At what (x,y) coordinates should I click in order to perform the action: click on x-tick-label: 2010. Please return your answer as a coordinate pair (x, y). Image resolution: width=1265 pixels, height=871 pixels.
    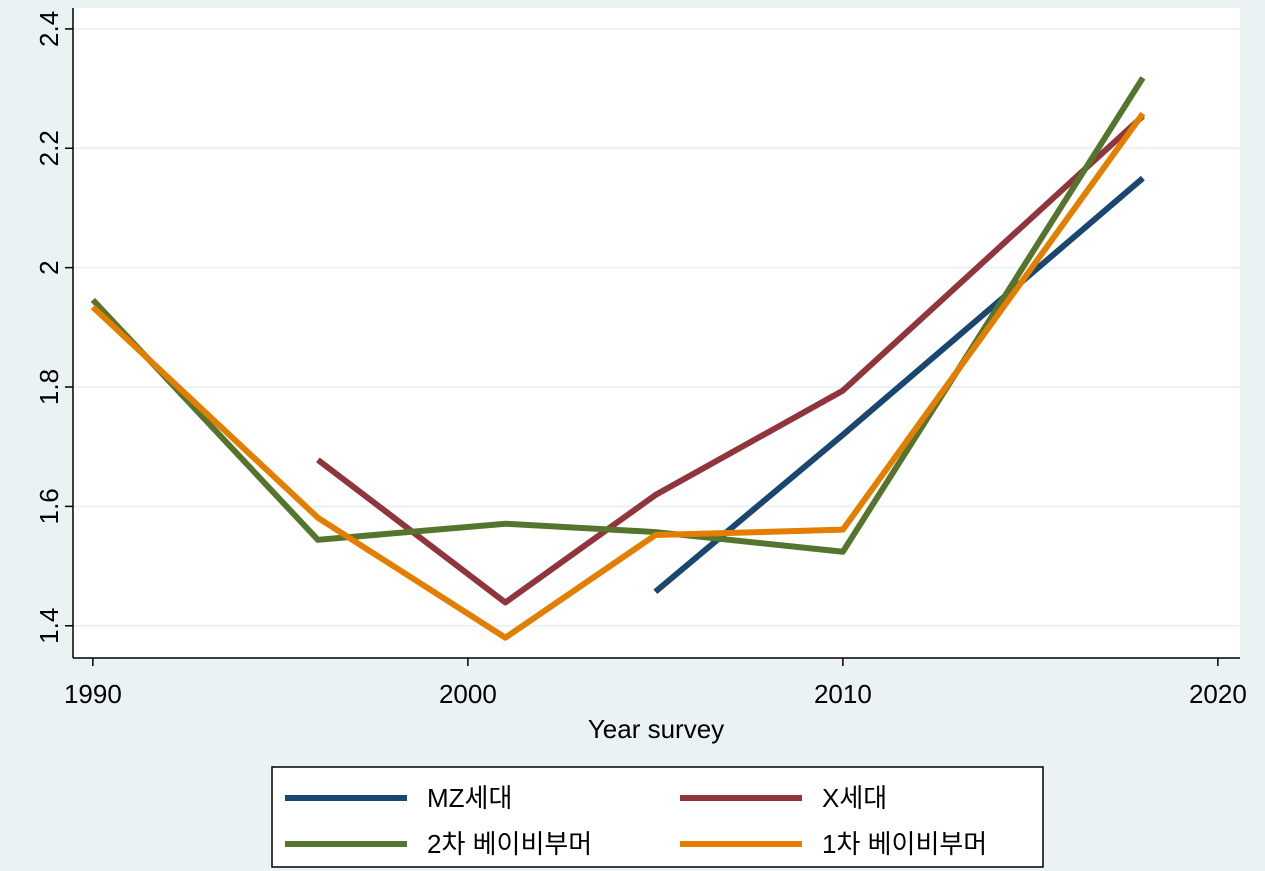
    Looking at the image, I should click on (843, 694).